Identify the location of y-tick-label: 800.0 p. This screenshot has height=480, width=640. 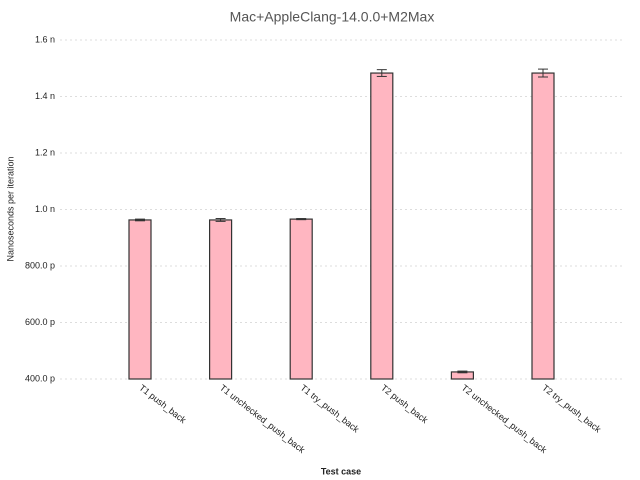
(40, 265).